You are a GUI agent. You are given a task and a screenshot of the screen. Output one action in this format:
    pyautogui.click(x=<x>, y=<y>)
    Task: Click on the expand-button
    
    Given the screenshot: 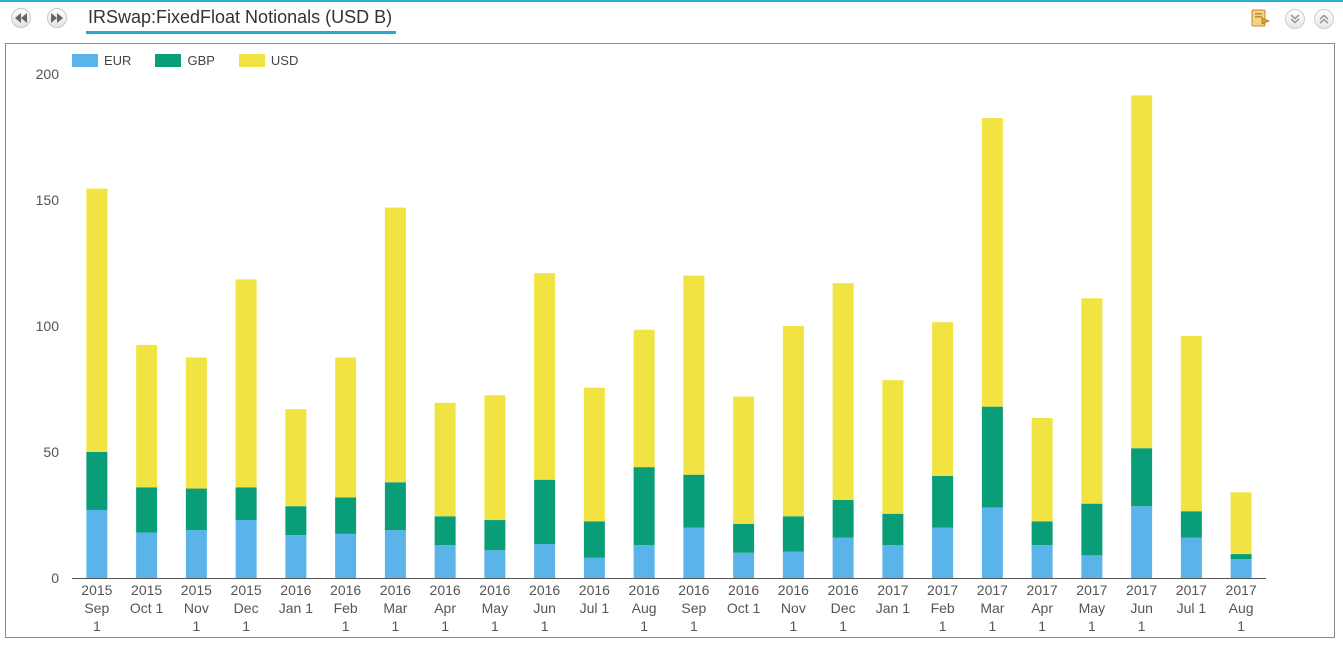 What is the action you would take?
    pyautogui.click(x=1324, y=19)
    